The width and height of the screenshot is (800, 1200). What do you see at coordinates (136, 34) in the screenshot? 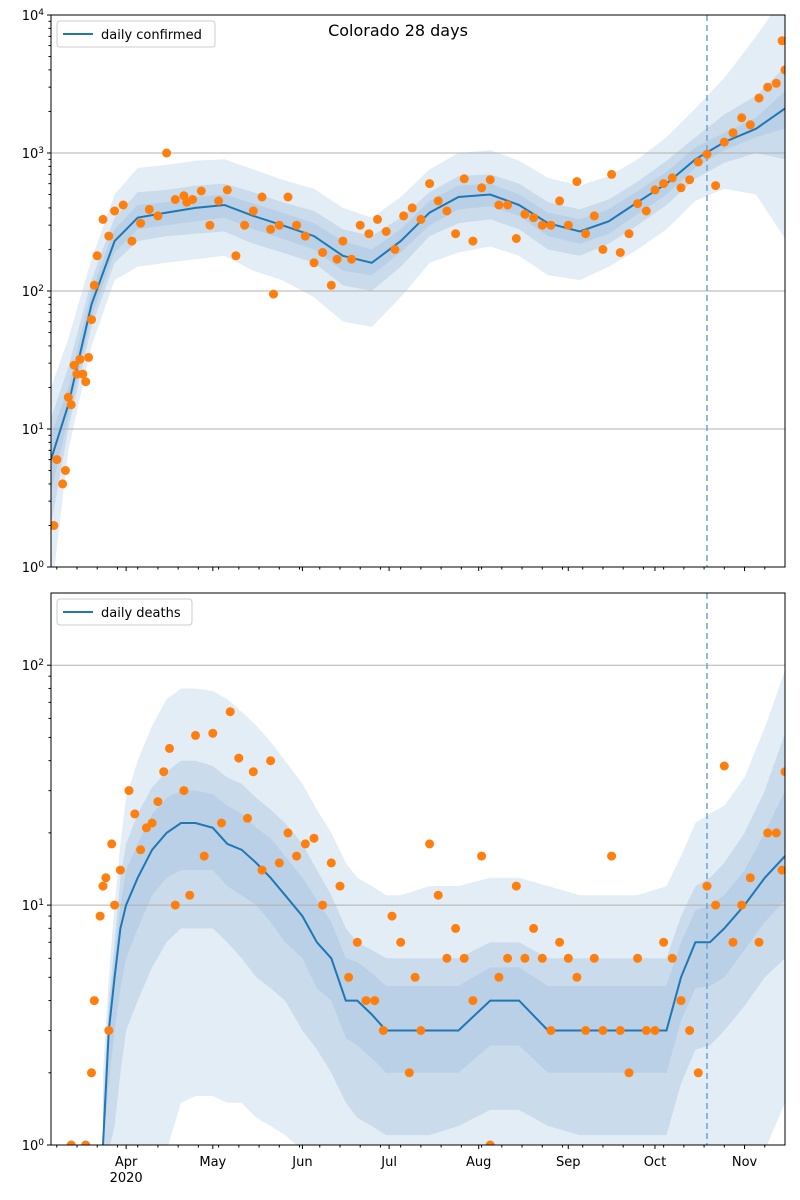
I see `confirmed-legend-box` at bounding box center [136, 34].